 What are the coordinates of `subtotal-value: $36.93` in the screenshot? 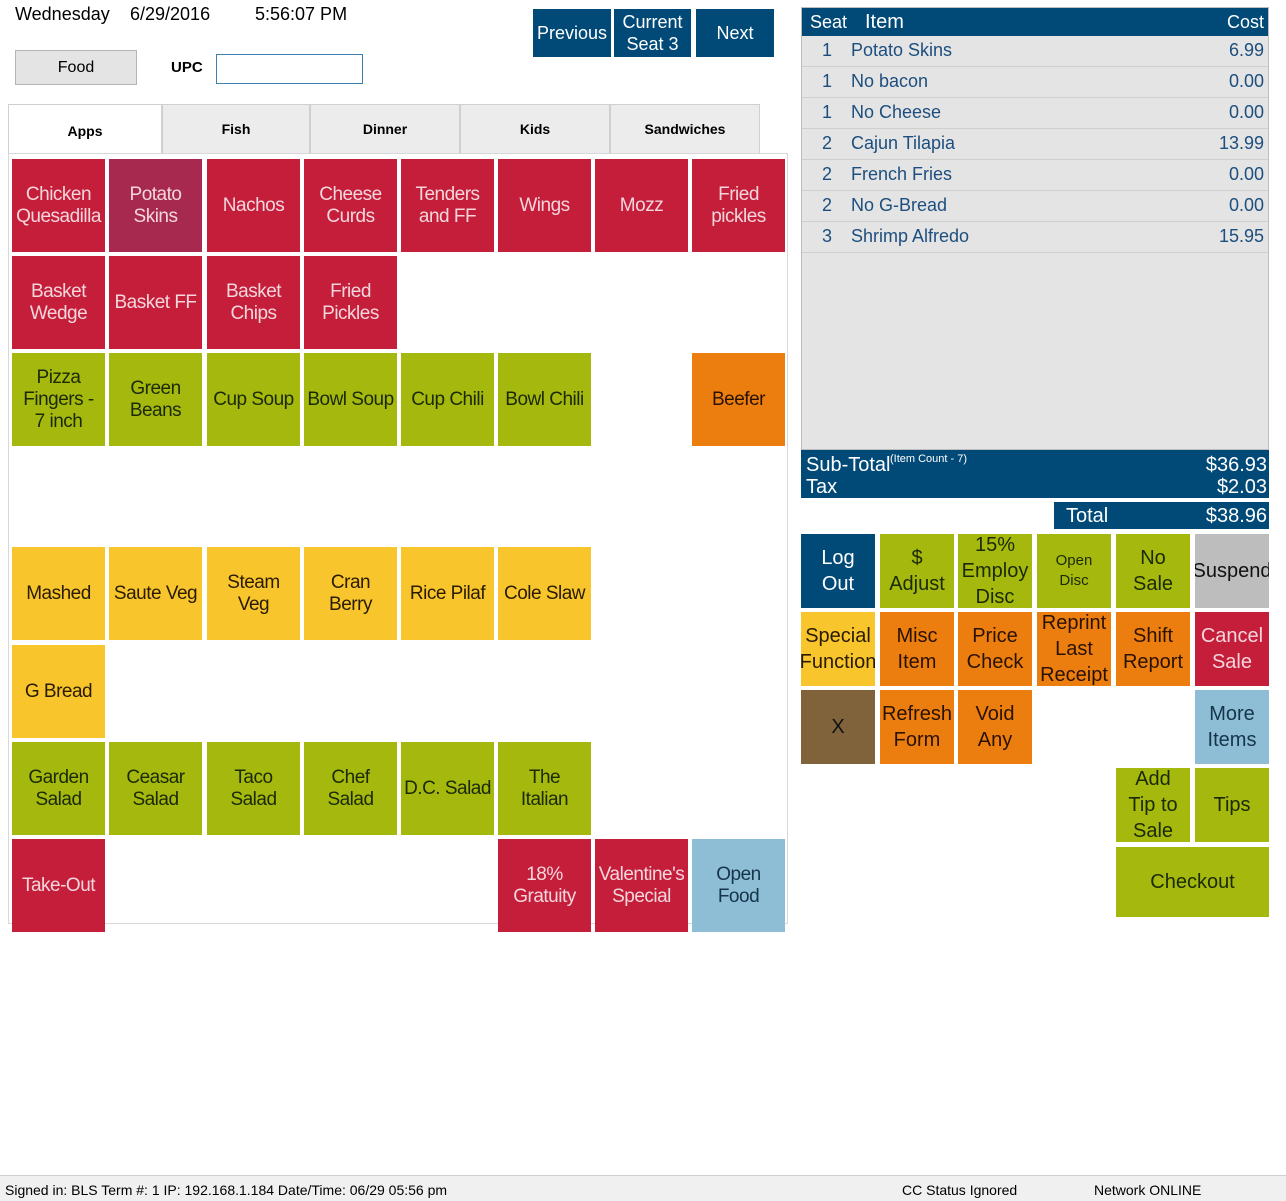 It's located at (1236, 465).